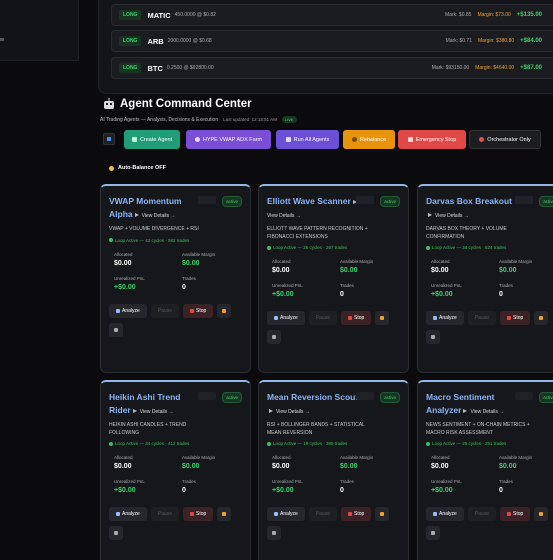 The image size is (553, 560). I want to click on auto-balance-toggle: Auto-Balance OFF, so click(137, 168).